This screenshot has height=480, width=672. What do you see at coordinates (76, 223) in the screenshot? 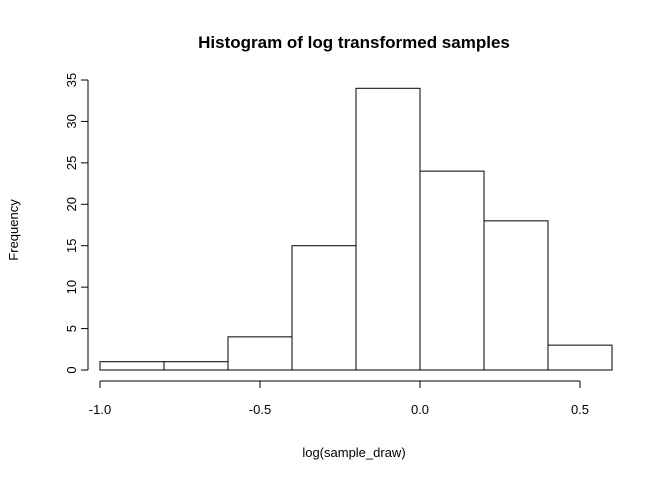
I see `y-axis: 0 5 10 15 20 25 30 35` at bounding box center [76, 223].